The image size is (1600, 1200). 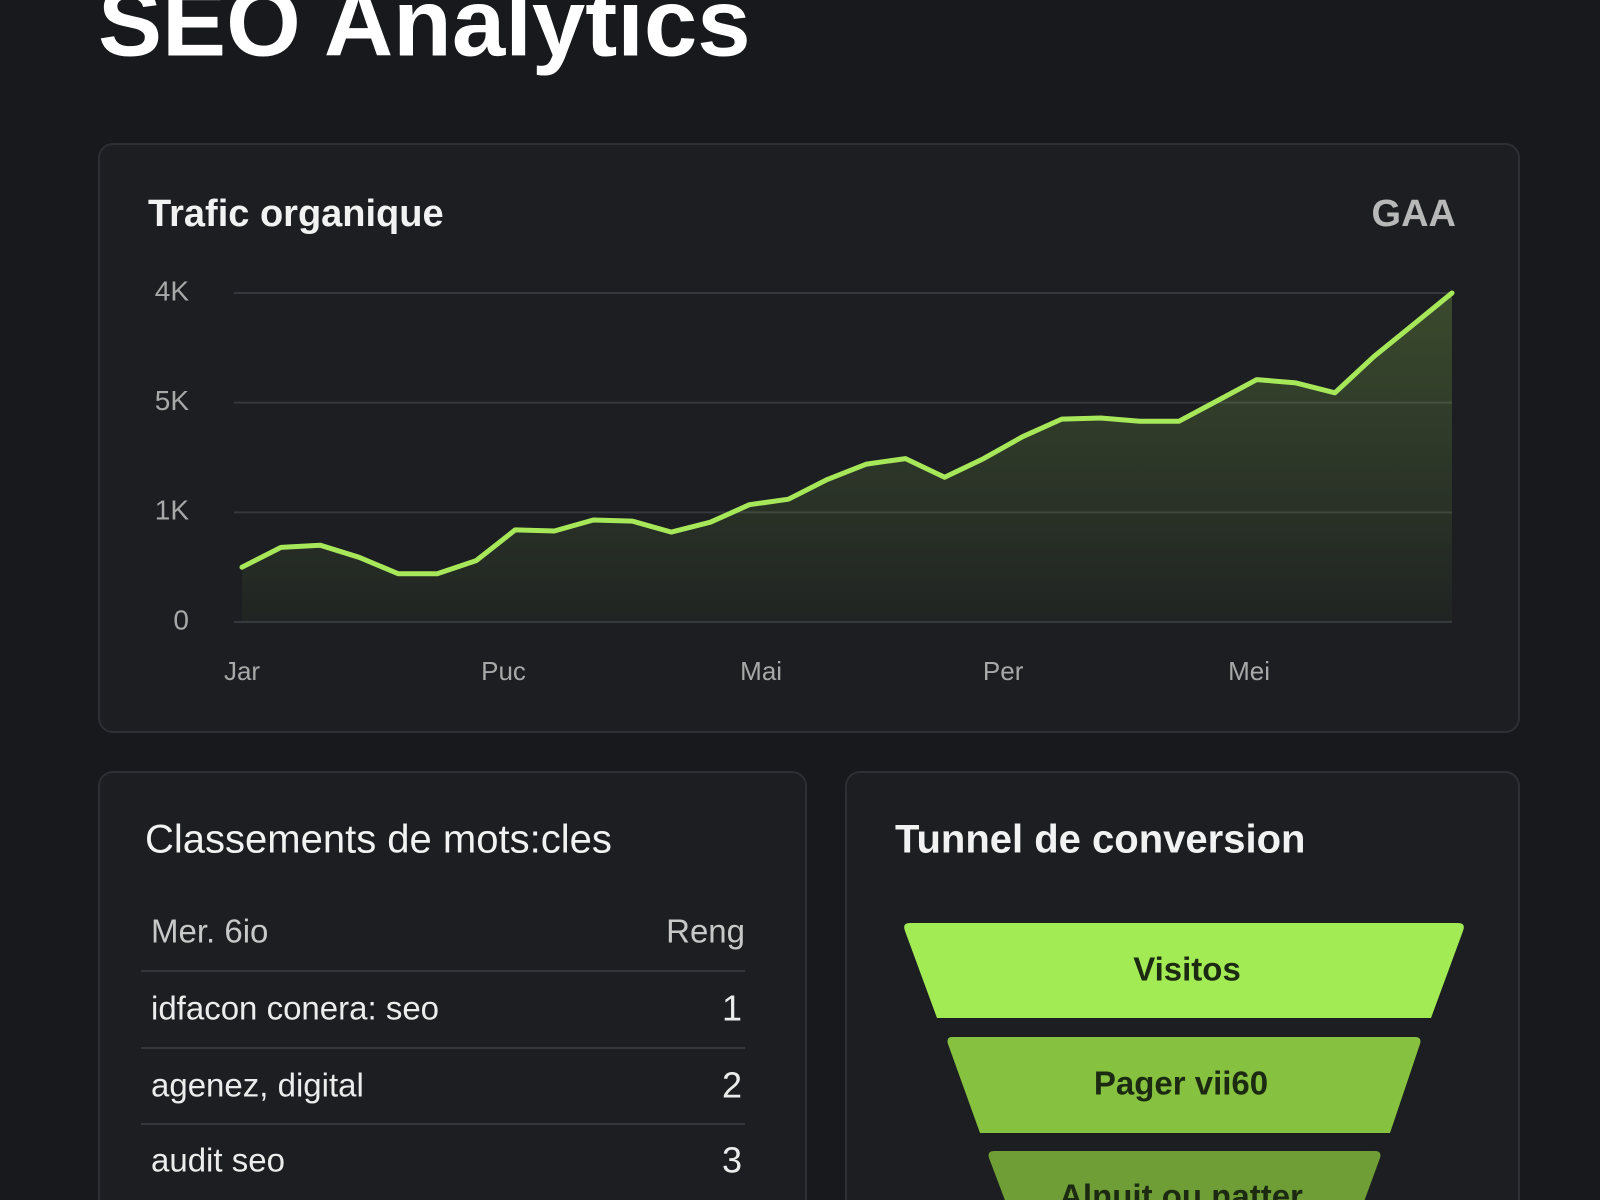 I want to click on rank: 2, so click(x=732, y=1085).